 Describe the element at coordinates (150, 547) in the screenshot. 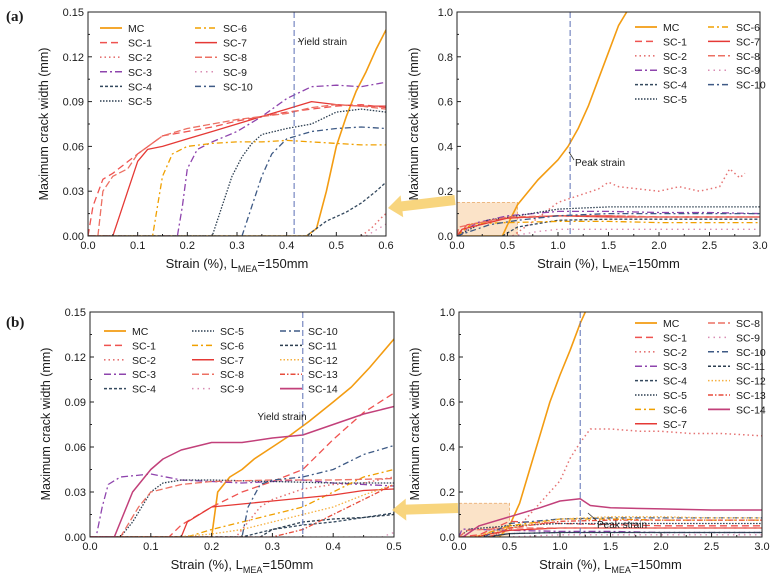

I see `x-tick-label: 0.1` at that location.